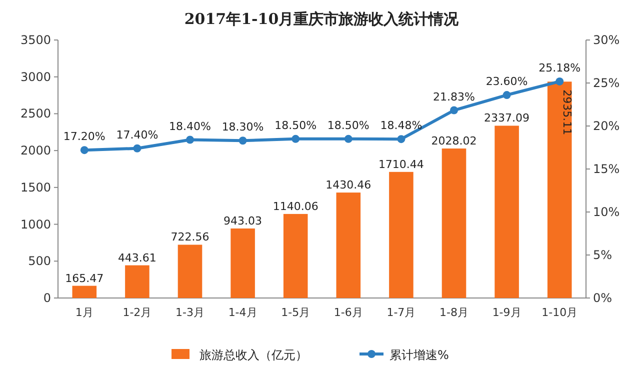 This screenshot has height=379, width=643. What do you see at coordinates (35, 40) in the screenshot?
I see `y-tick-label: 3500` at bounding box center [35, 40].